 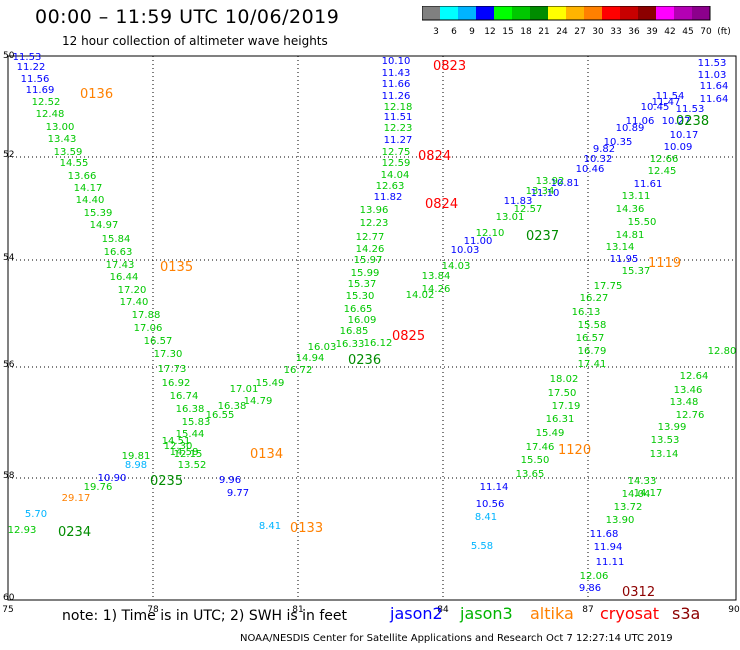 I want to click on scale-label: 15, so click(x=507, y=32).